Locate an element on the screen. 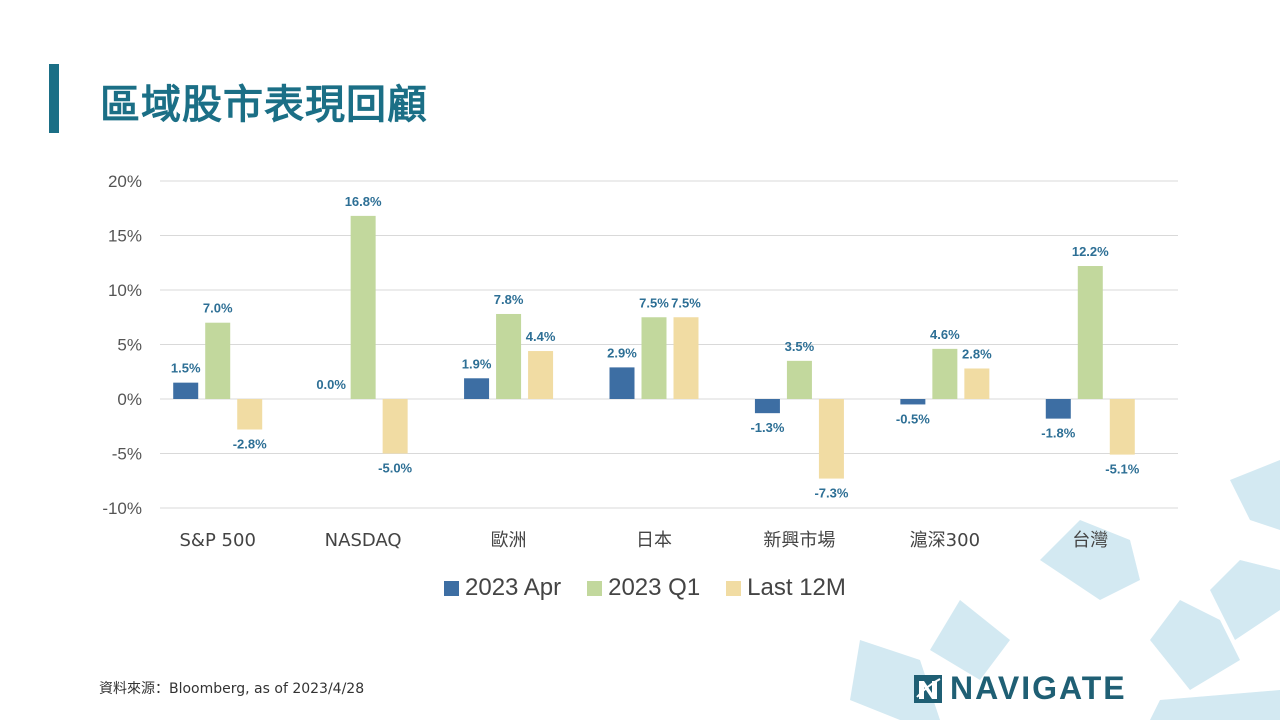 This screenshot has width=1280, height=720. legend-label: 2023 Apr is located at coordinates (513, 587).